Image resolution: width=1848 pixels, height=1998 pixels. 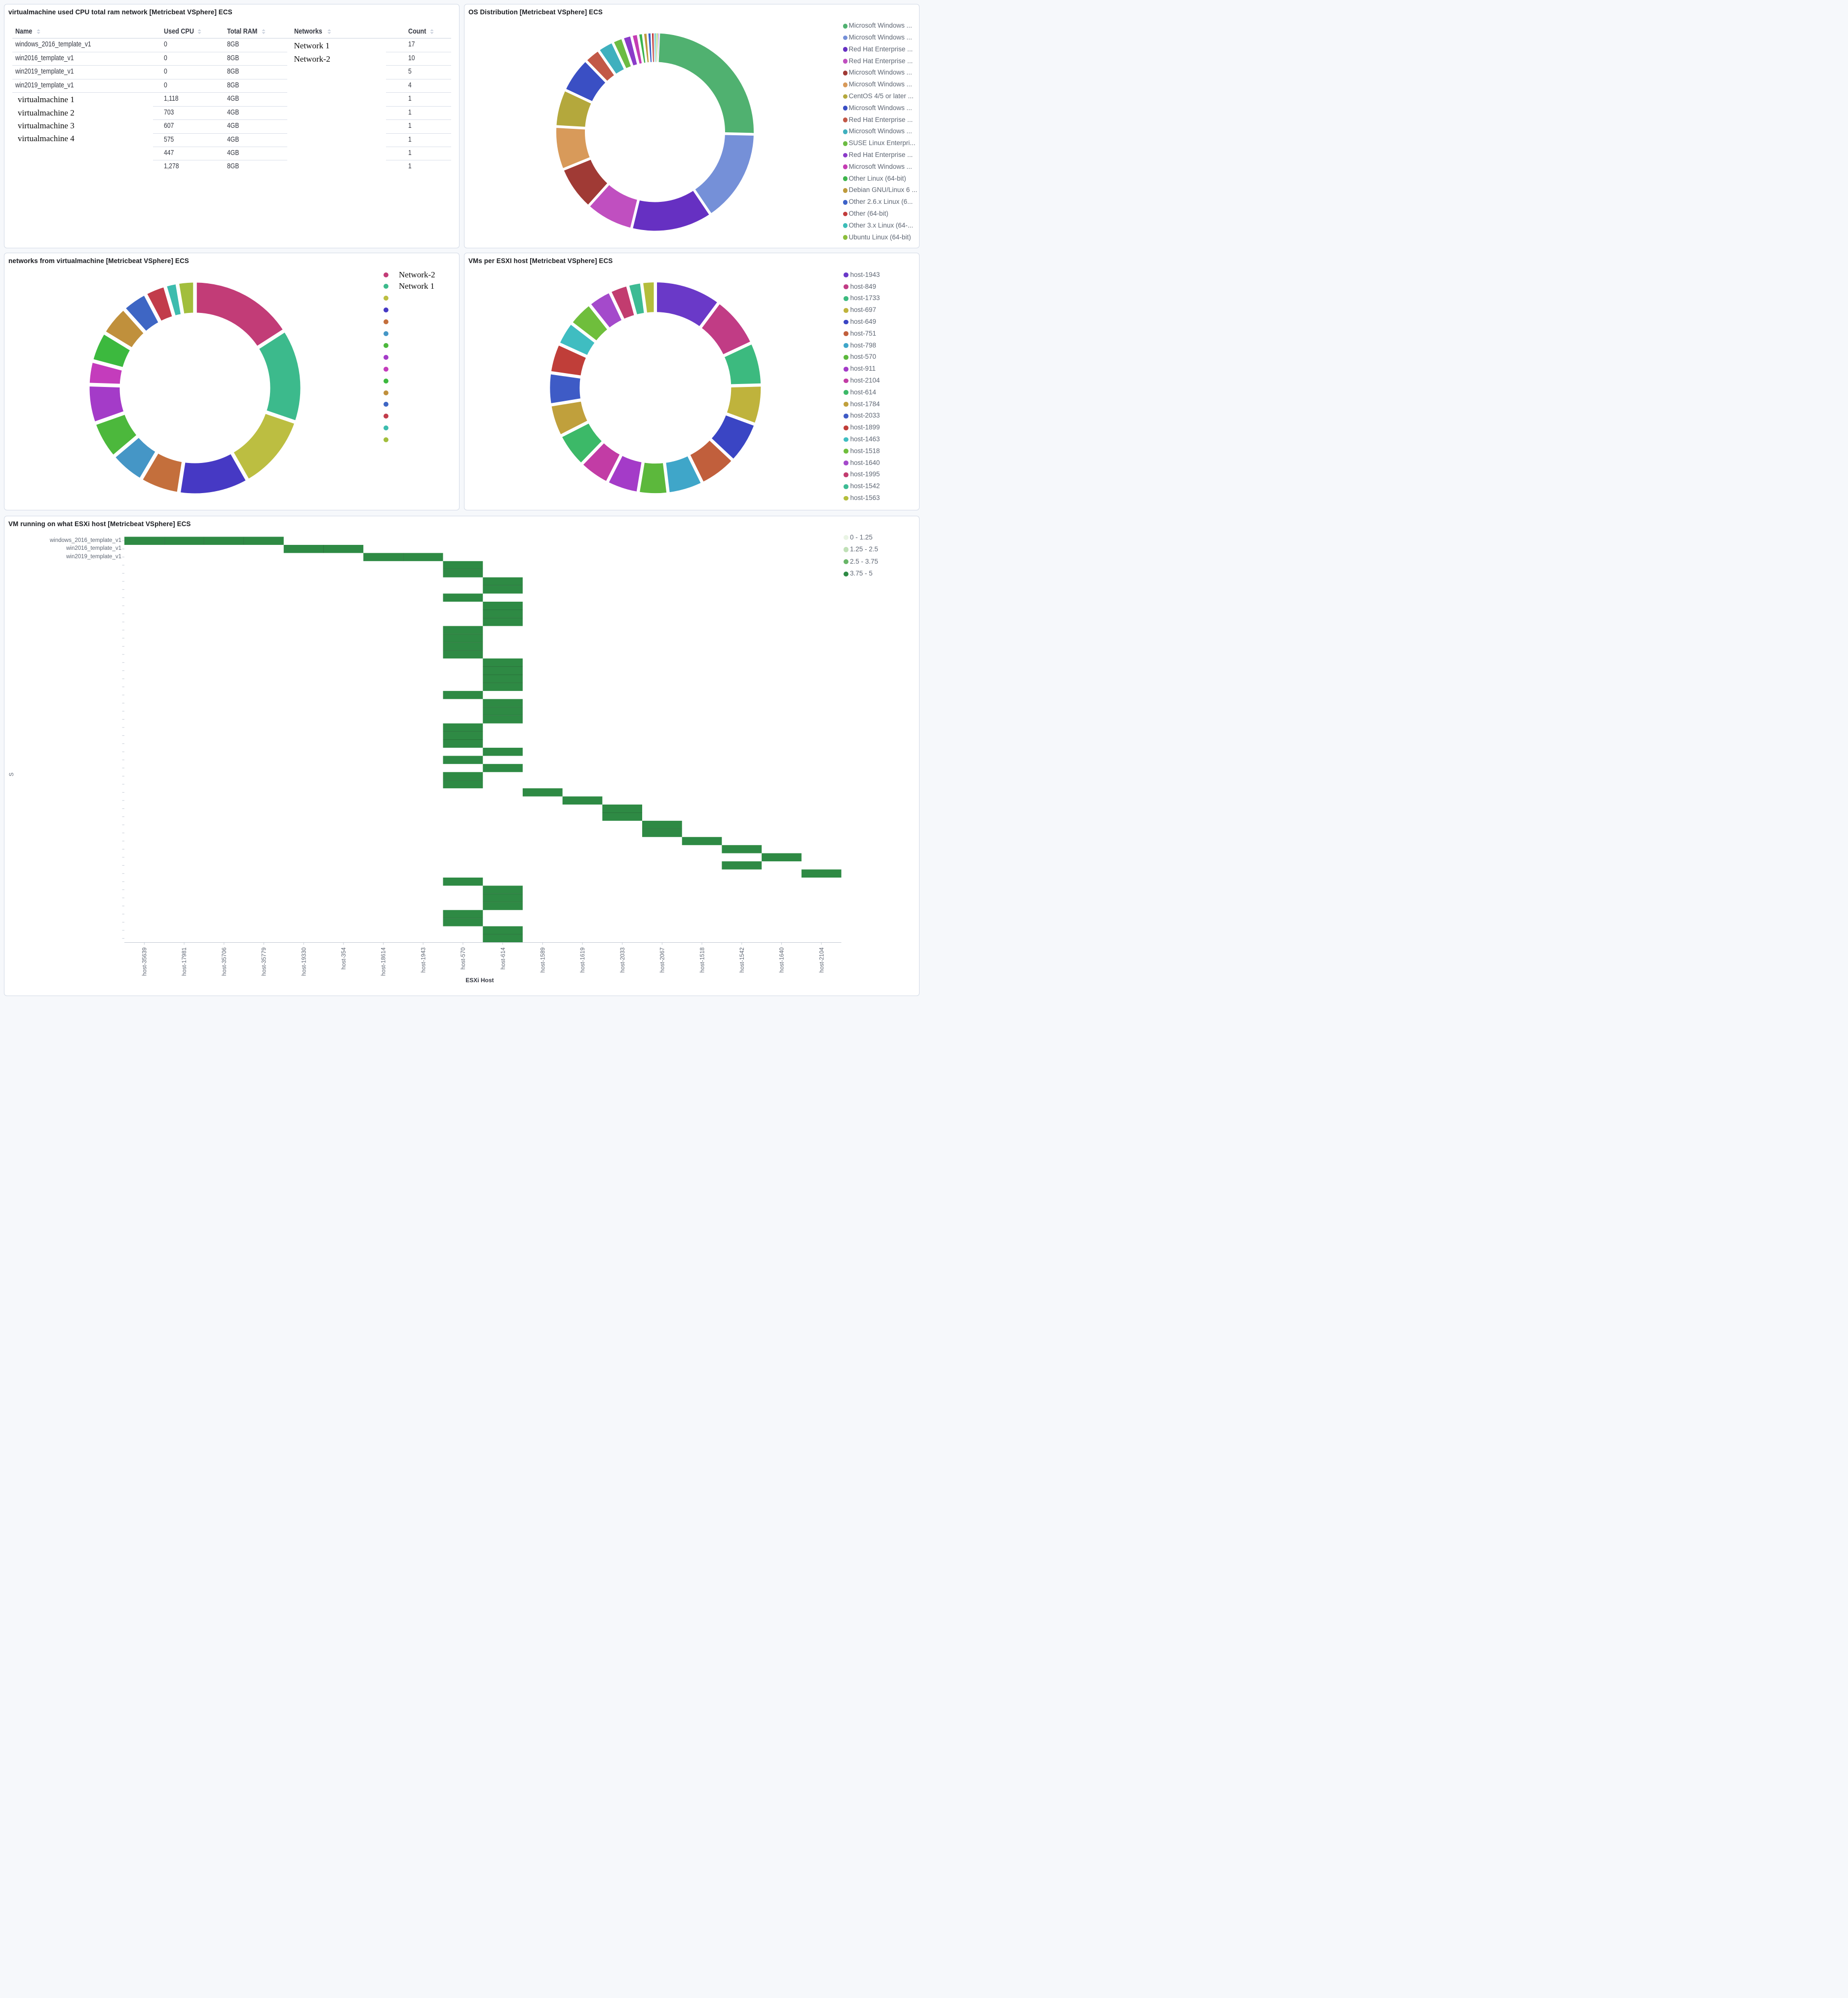 I want to click on svg-text: host-35706, so click(x=225, y=962).